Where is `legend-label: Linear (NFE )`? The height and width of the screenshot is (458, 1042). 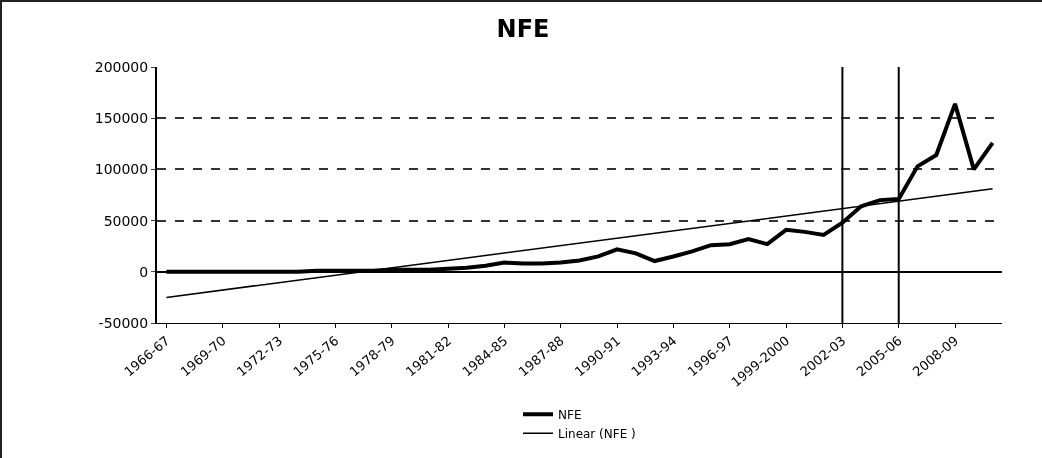 legend-label: Linear (NFE ) is located at coordinates (597, 433).